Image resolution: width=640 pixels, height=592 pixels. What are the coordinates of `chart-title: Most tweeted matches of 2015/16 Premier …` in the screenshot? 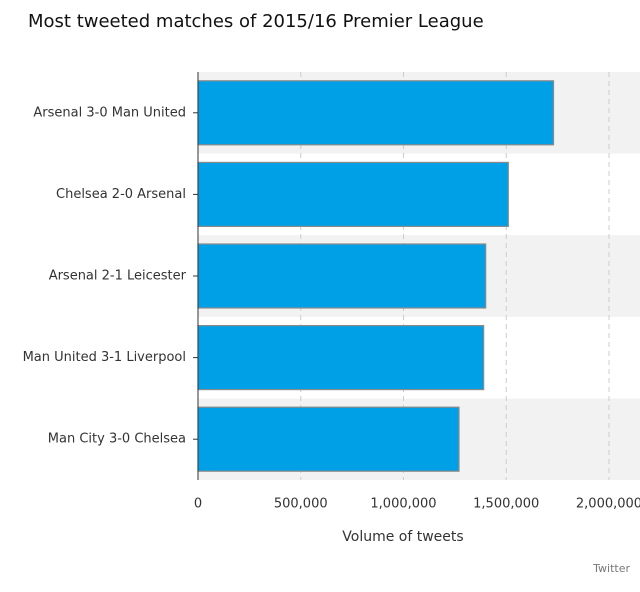 It's located at (256, 21).